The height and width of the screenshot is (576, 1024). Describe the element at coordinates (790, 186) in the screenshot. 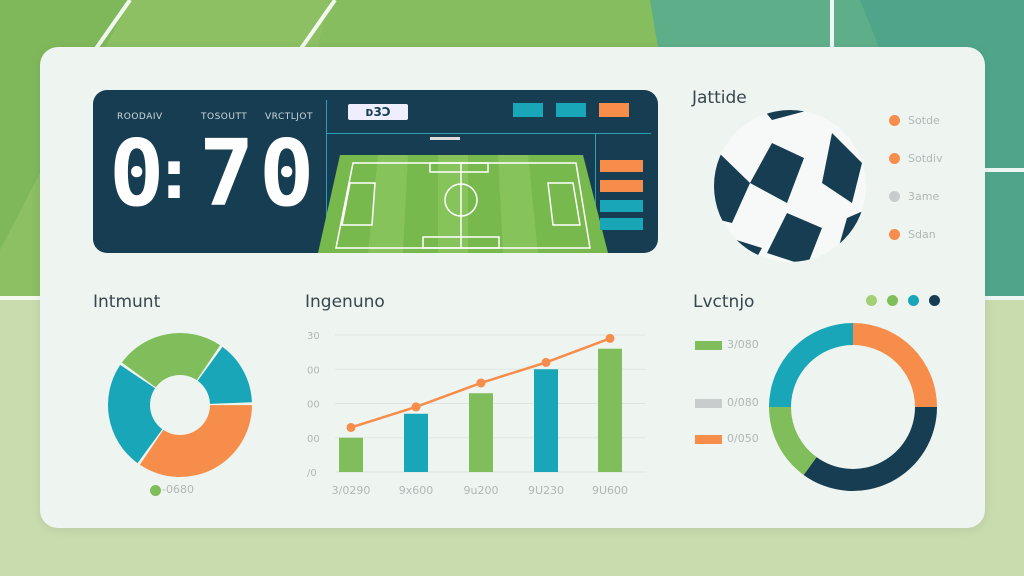

I see `soccer-ball-icon` at that location.